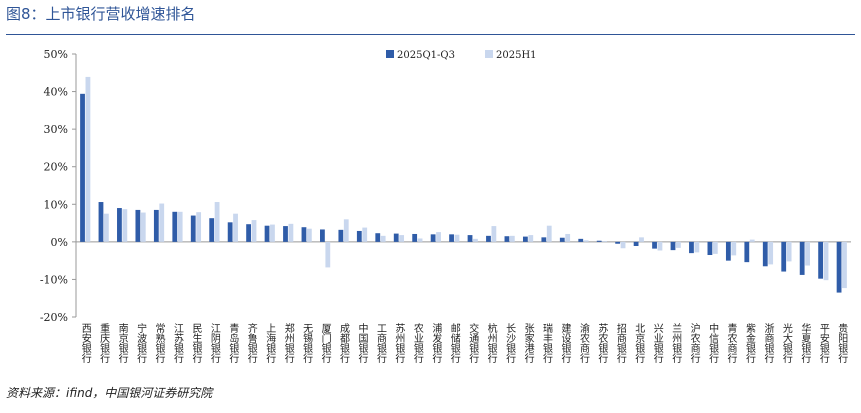  What do you see at coordinates (307, 343) in the screenshot?
I see `x-tick-label: 无锡银行` at bounding box center [307, 343].